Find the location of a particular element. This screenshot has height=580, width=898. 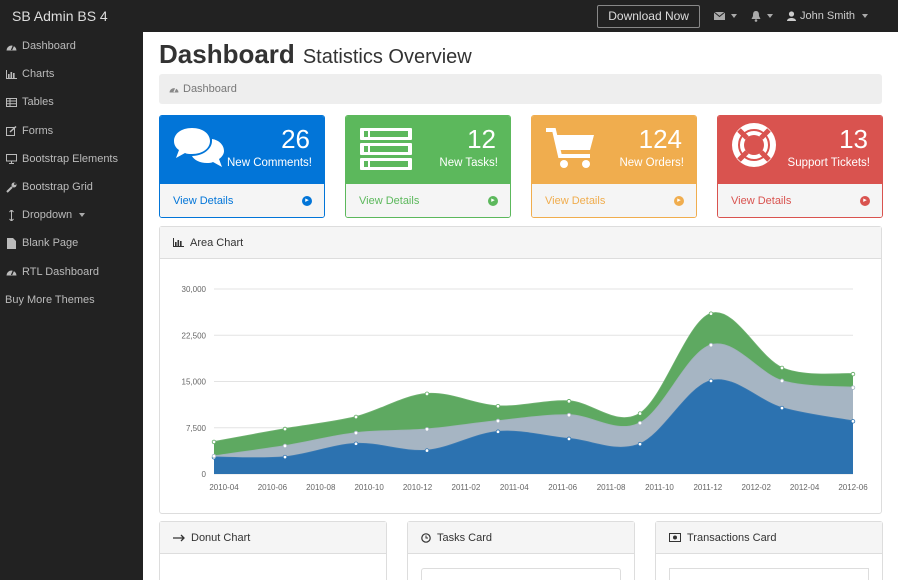

sidebar-item-buy-more-themes: Buy More Themes is located at coordinates (71, 300).